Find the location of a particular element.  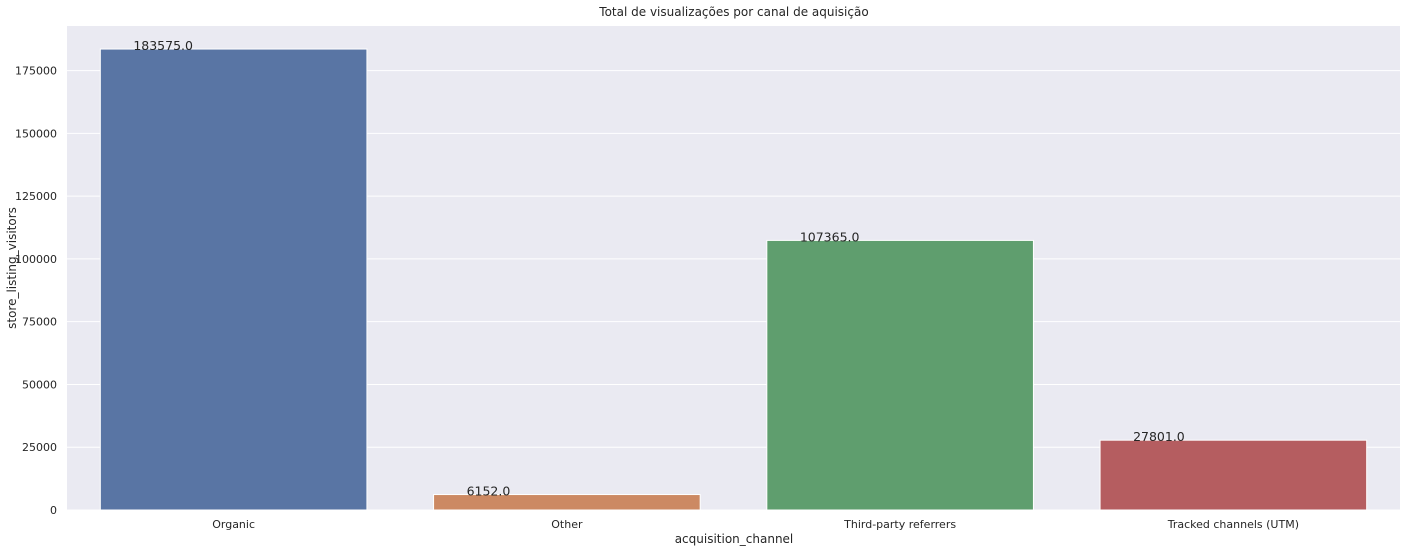

x-axis-label: acquisition_channel is located at coordinates (734, 539).